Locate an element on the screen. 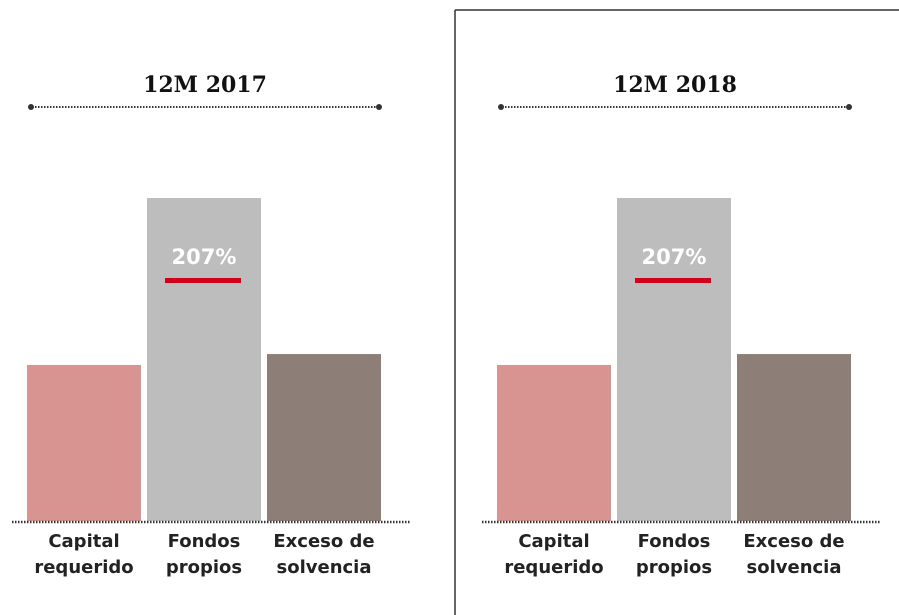  chart-title: 12M 2017 is located at coordinates (205, 85).